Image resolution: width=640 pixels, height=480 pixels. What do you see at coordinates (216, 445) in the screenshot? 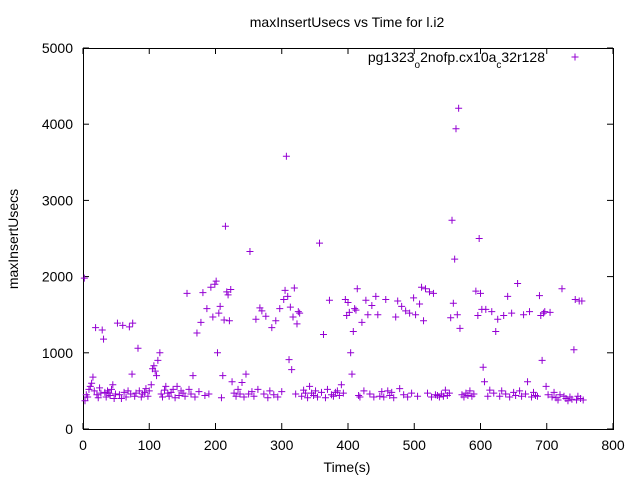
I see `x-tick-label-2: 200` at bounding box center [216, 445].